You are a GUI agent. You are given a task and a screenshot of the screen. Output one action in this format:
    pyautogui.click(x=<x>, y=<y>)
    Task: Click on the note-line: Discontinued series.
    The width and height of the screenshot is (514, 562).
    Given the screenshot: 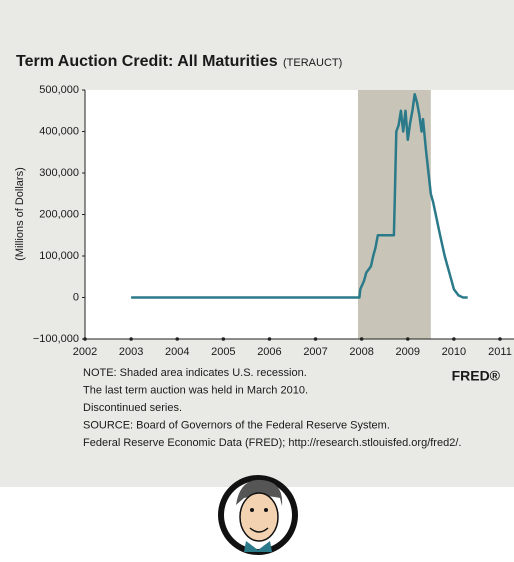 What is the action you would take?
    pyautogui.click(x=132, y=408)
    